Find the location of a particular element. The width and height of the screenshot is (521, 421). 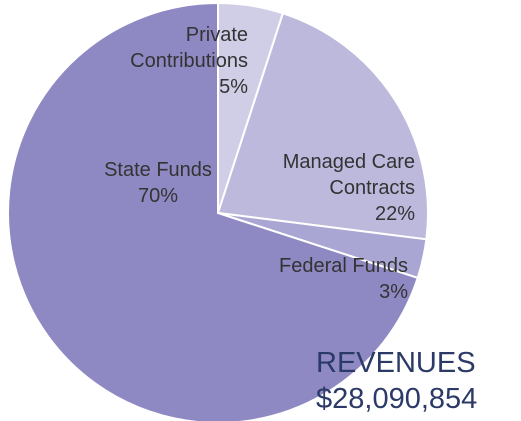

slice-name: Federal Funds is located at coordinates (343, 266).